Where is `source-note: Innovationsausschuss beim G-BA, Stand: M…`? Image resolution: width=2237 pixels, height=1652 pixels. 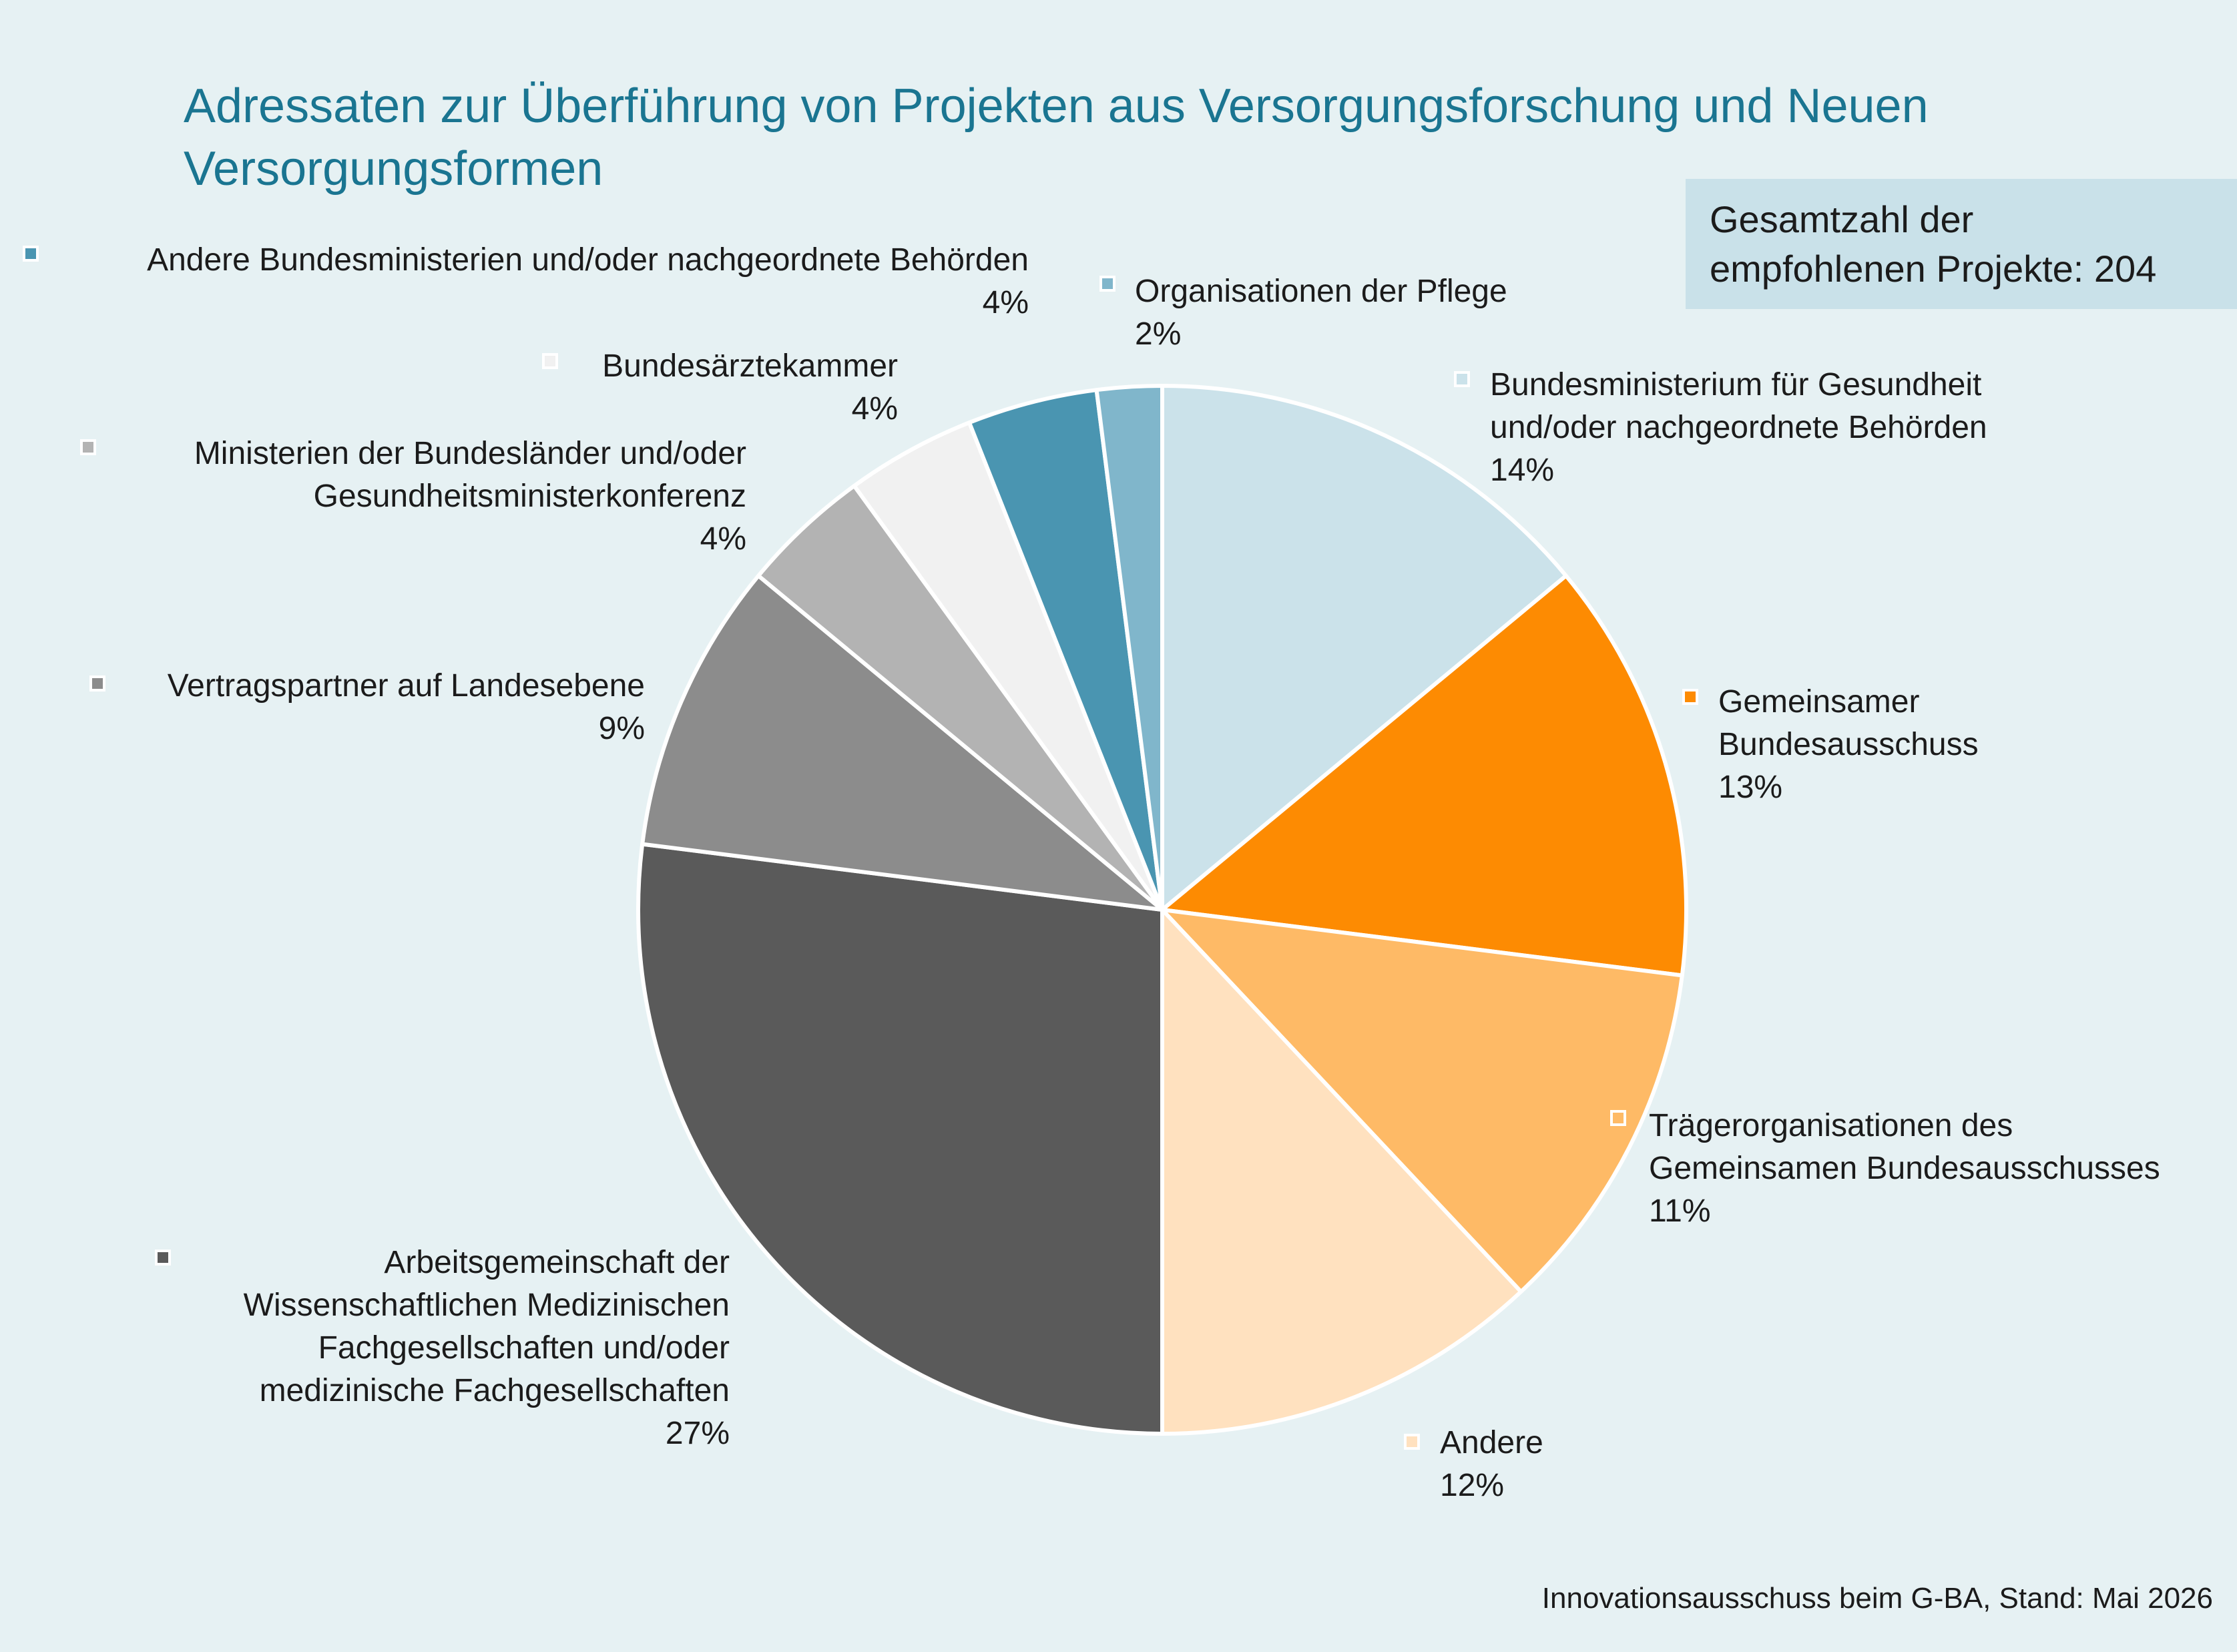
source-note: Innovationsausschuss beim G-BA, Stand: M… is located at coordinates (1877, 1598).